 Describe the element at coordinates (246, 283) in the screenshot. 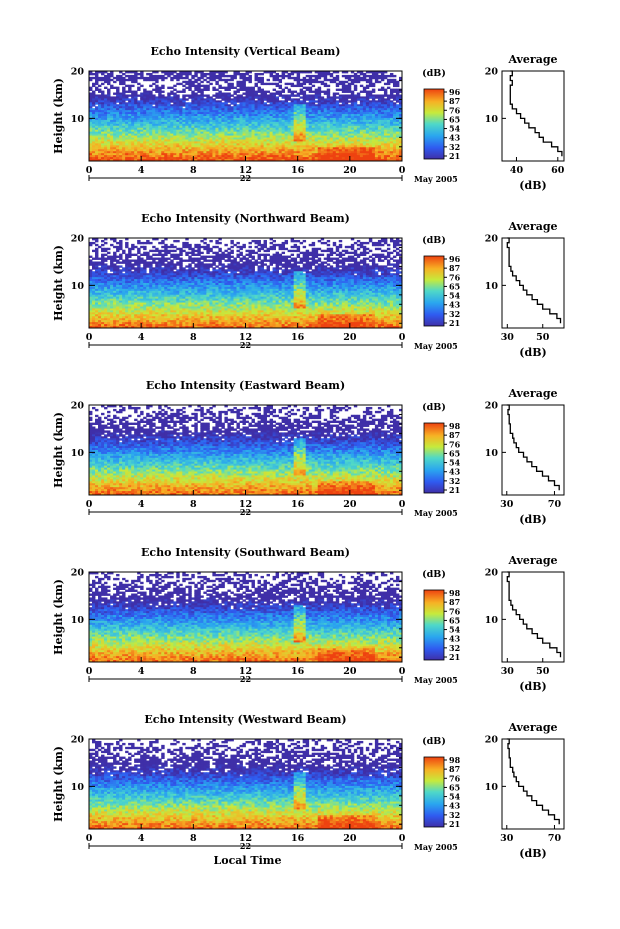

I see `heatmap-cells` at that location.